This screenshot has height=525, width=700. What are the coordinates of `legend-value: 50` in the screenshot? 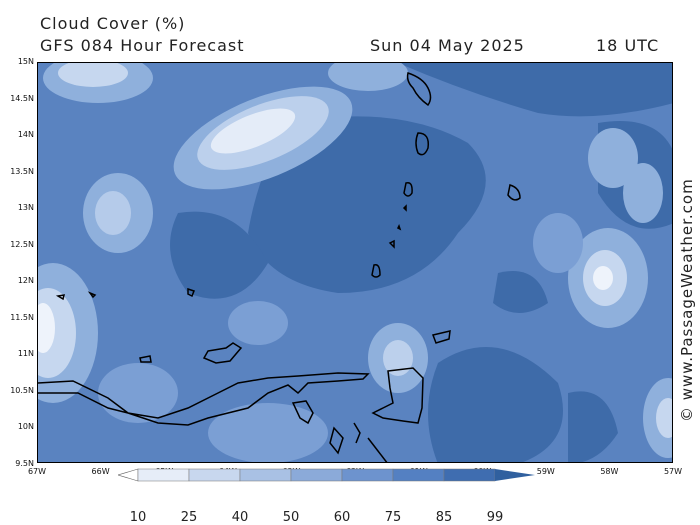 It's located at (291, 517).